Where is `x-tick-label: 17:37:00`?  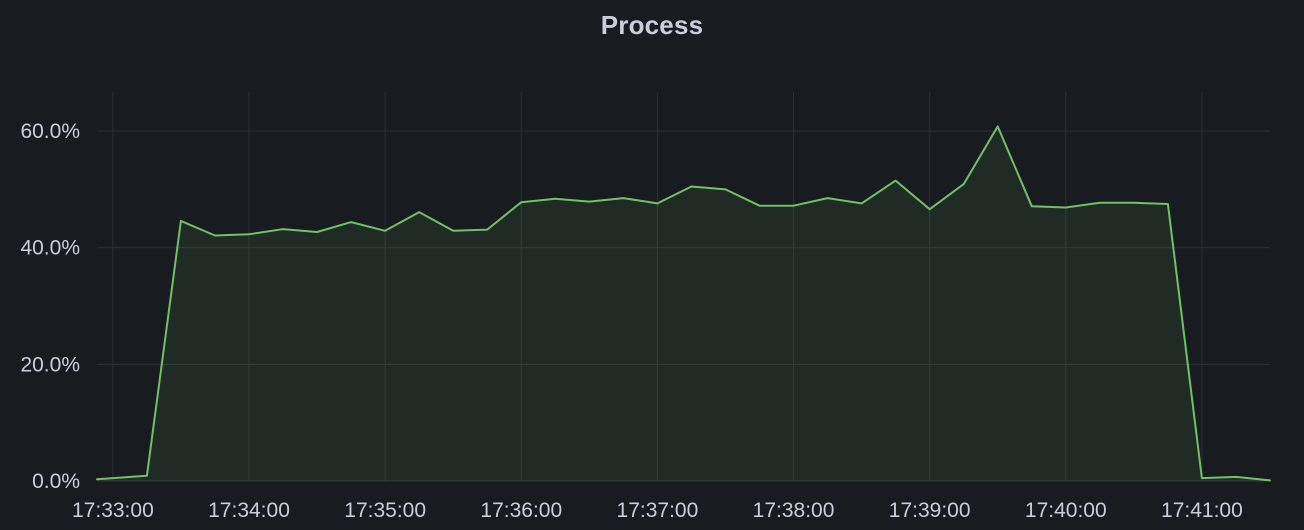 x-tick-label: 17:37:00 is located at coordinates (658, 510).